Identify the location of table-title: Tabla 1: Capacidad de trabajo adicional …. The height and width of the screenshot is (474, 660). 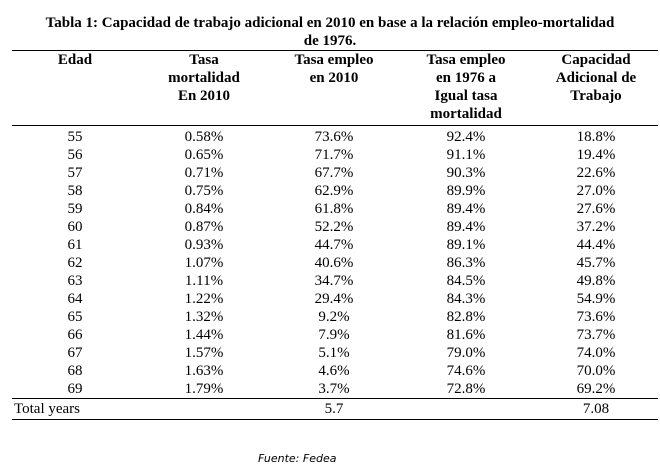
(330, 32).